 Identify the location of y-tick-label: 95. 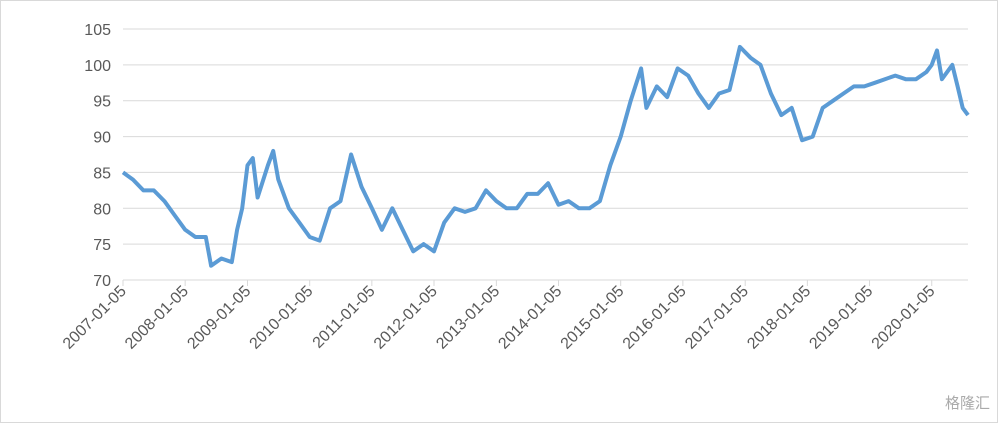
(102, 102).